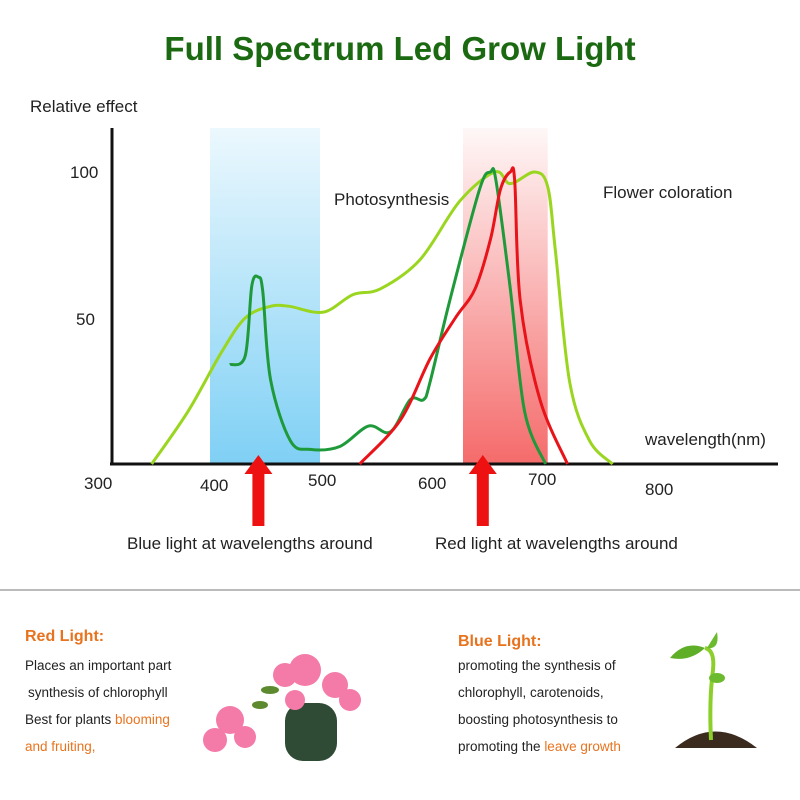  Describe the element at coordinates (322, 480) in the screenshot. I see `x-tick-500: 500` at that location.